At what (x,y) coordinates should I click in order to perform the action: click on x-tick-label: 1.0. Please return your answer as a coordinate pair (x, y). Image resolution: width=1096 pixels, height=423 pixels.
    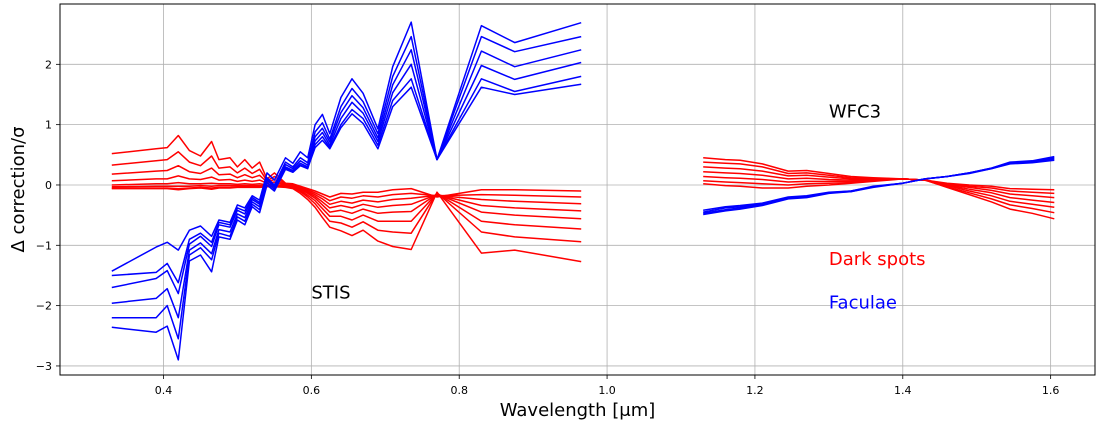
    Looking at the image, I should click on (607, 390).